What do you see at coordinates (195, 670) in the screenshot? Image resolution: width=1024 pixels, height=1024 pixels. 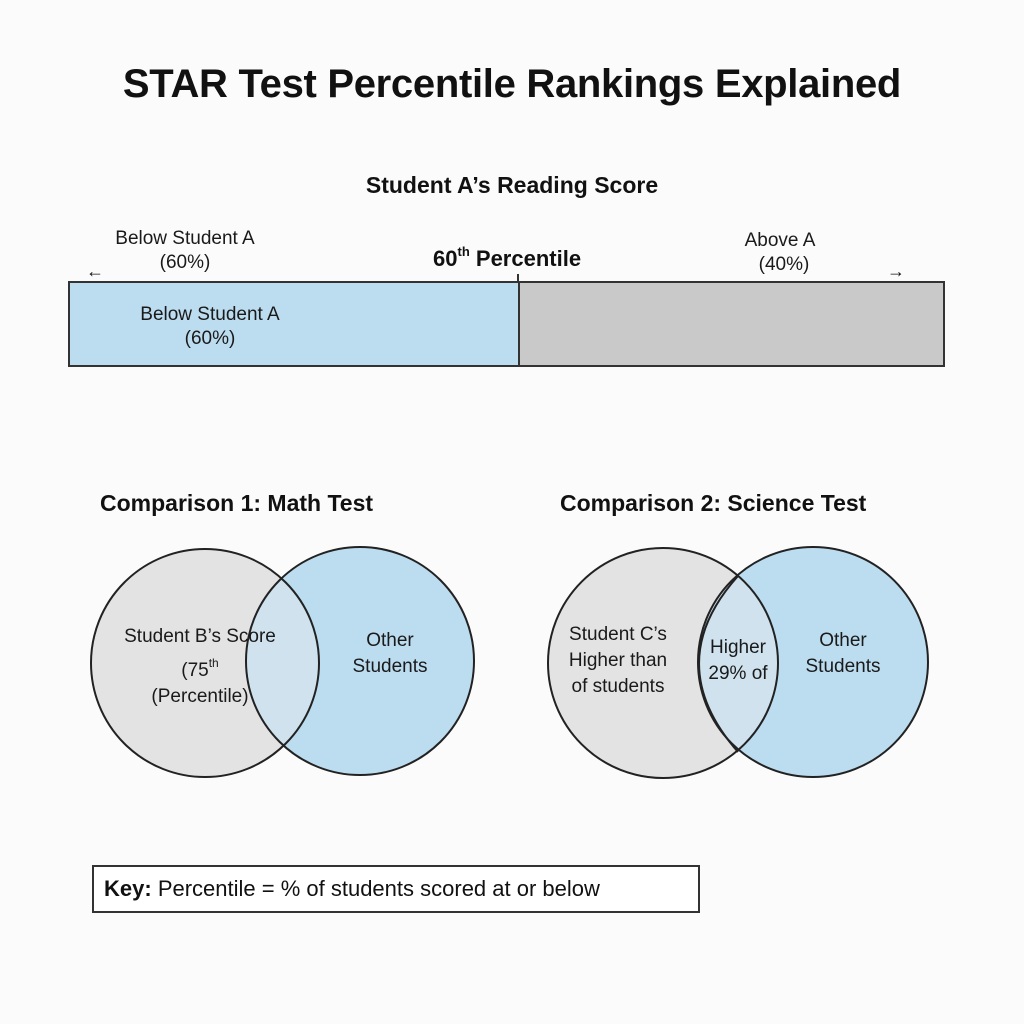 I see `venn1-left-line2-text: (75` at bounding box center [195, 670].